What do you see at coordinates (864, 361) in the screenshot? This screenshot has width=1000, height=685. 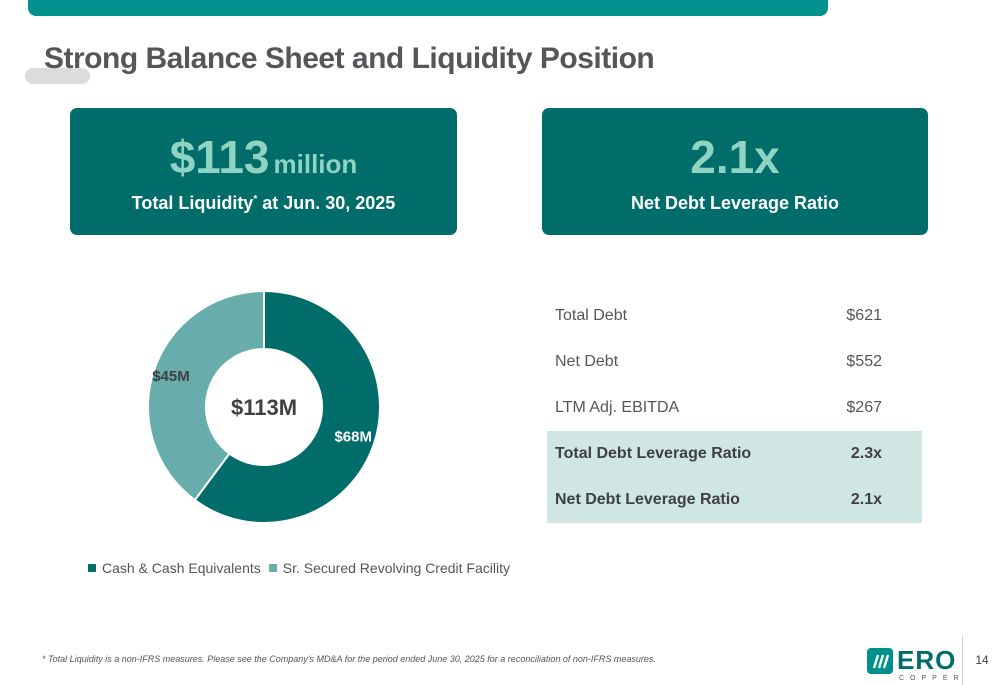 I see `metric-value: $552` at bounding box center [864, 361].